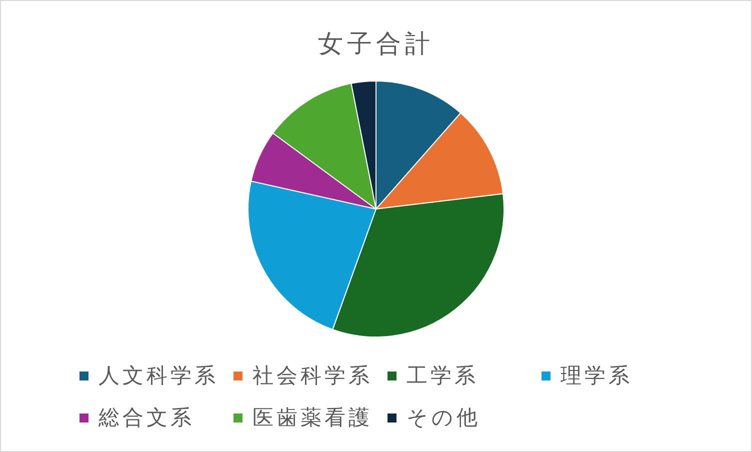 The height and width of the screenshot is (452, 752). What do you see at coordinates (443, 418) in the screenshot?
I see `legend-label: その他` at bounding box center [443, 418].